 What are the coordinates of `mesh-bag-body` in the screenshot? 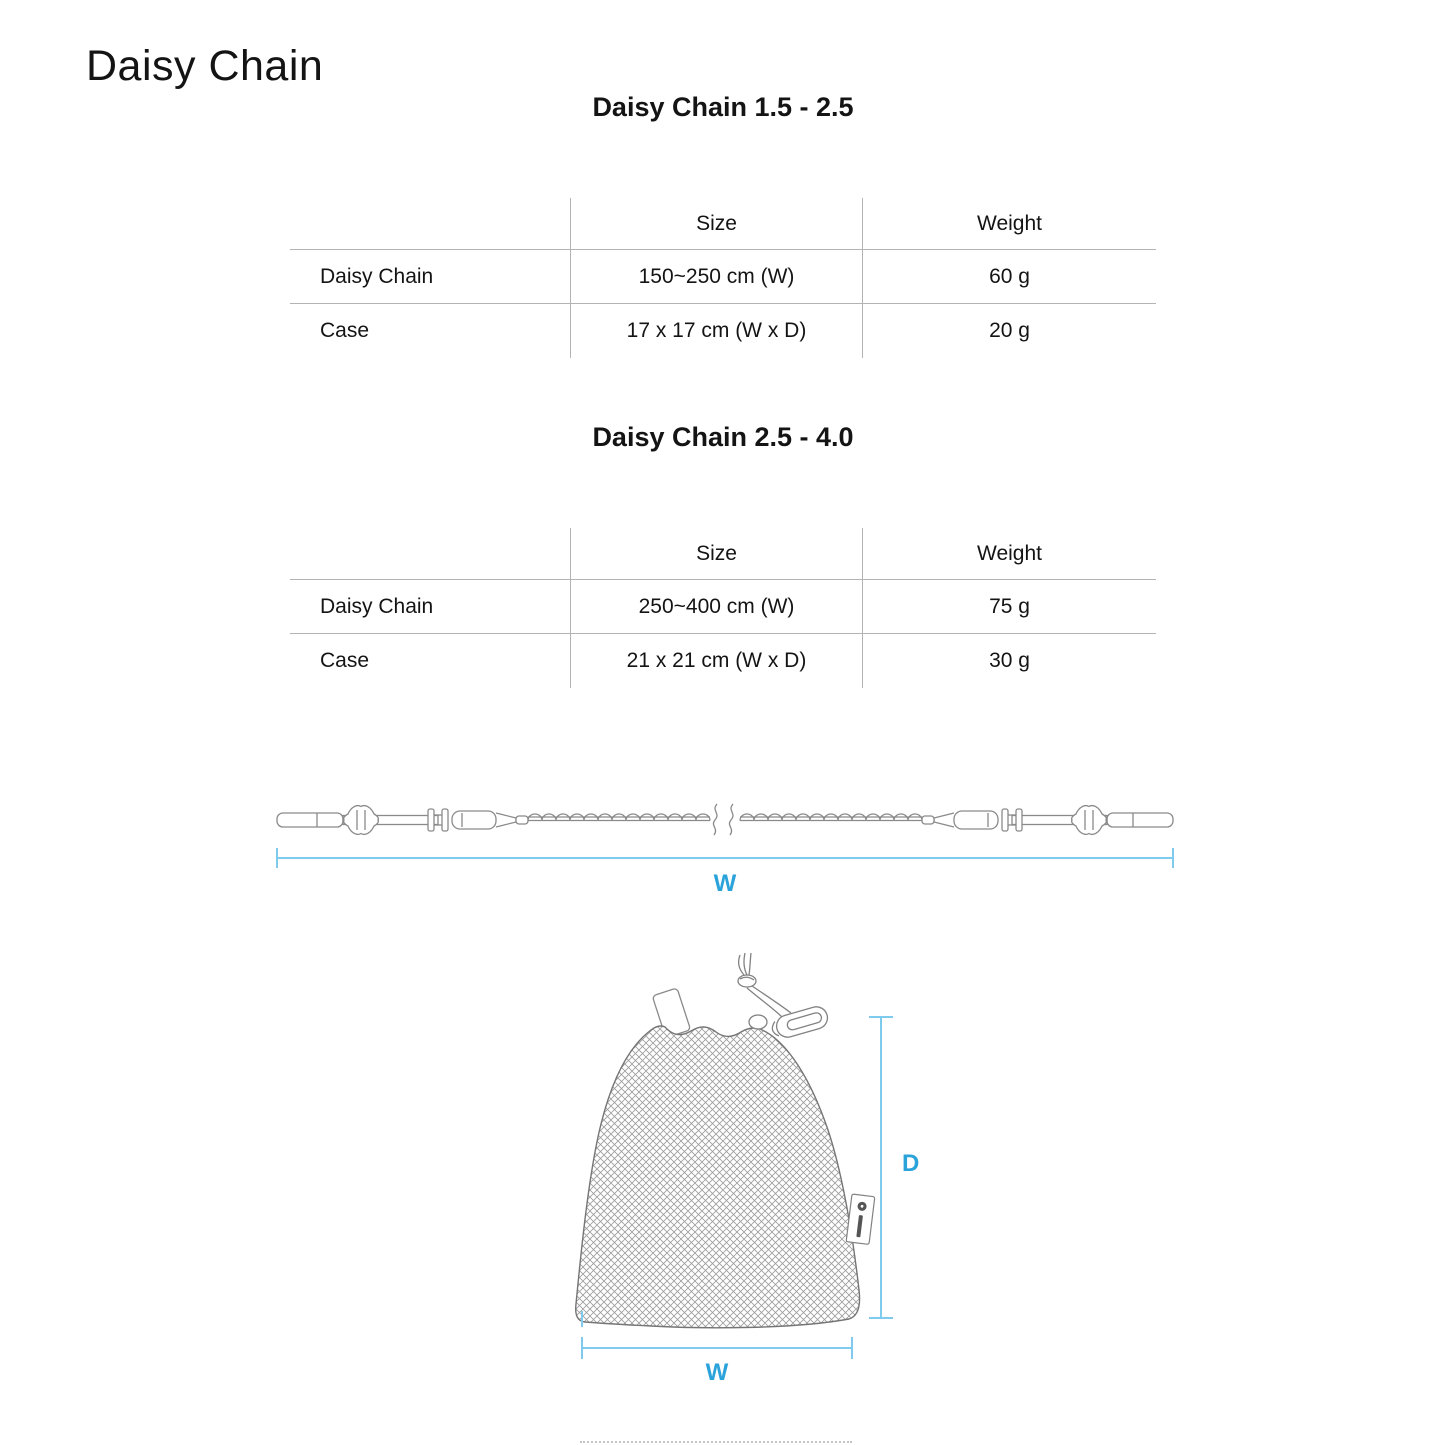 It's located at (718, 1177).